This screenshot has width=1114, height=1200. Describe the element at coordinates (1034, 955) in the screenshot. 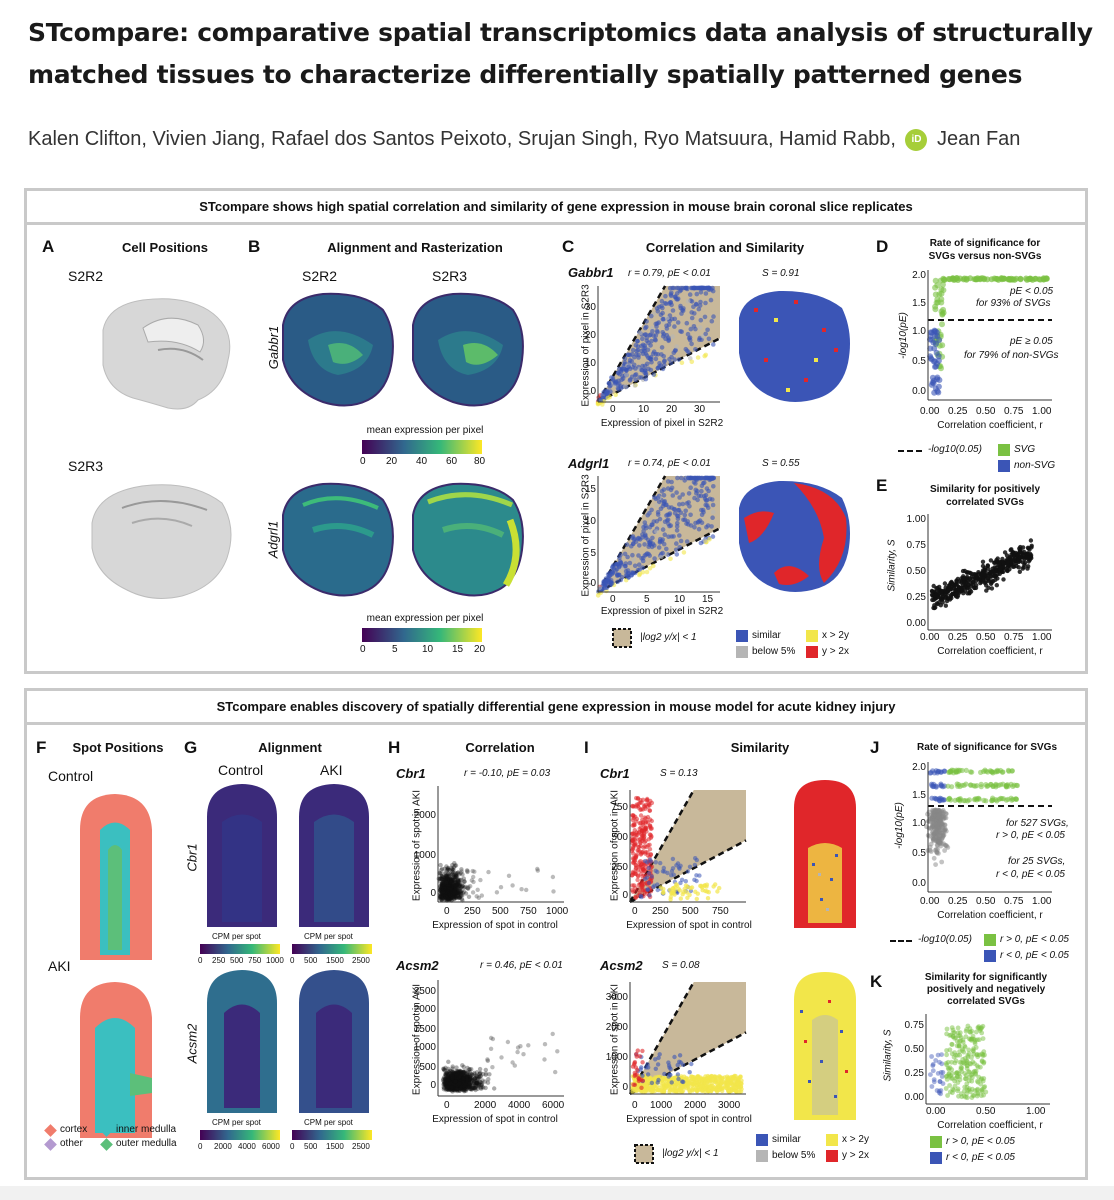

I see `legend-neg: r < 0, pE < 0.05` at that location.